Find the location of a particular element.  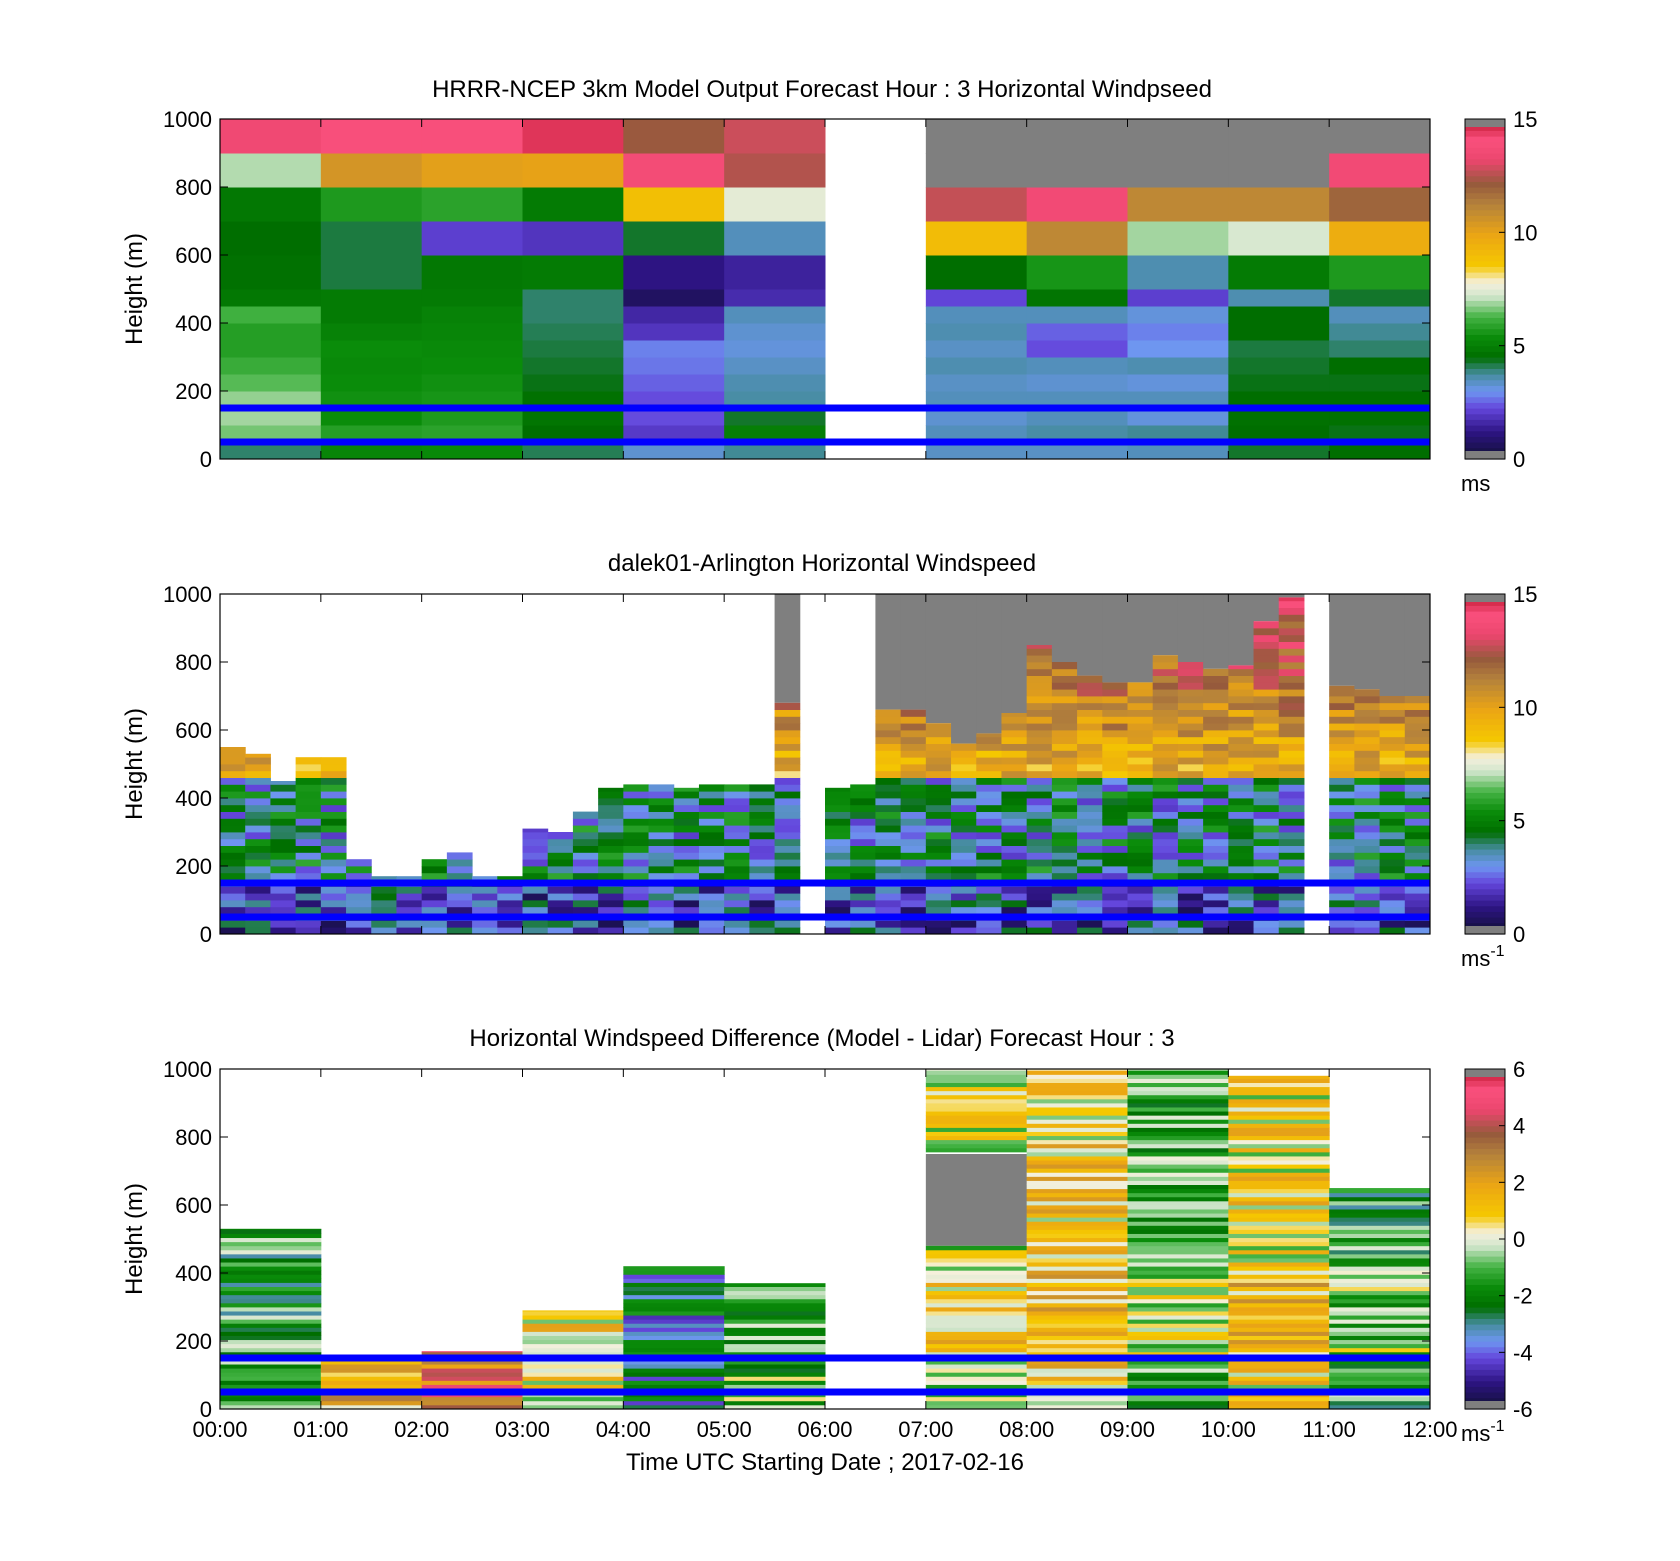

x-tick-label: 09:00 is located at coordinates (1127, 1429).